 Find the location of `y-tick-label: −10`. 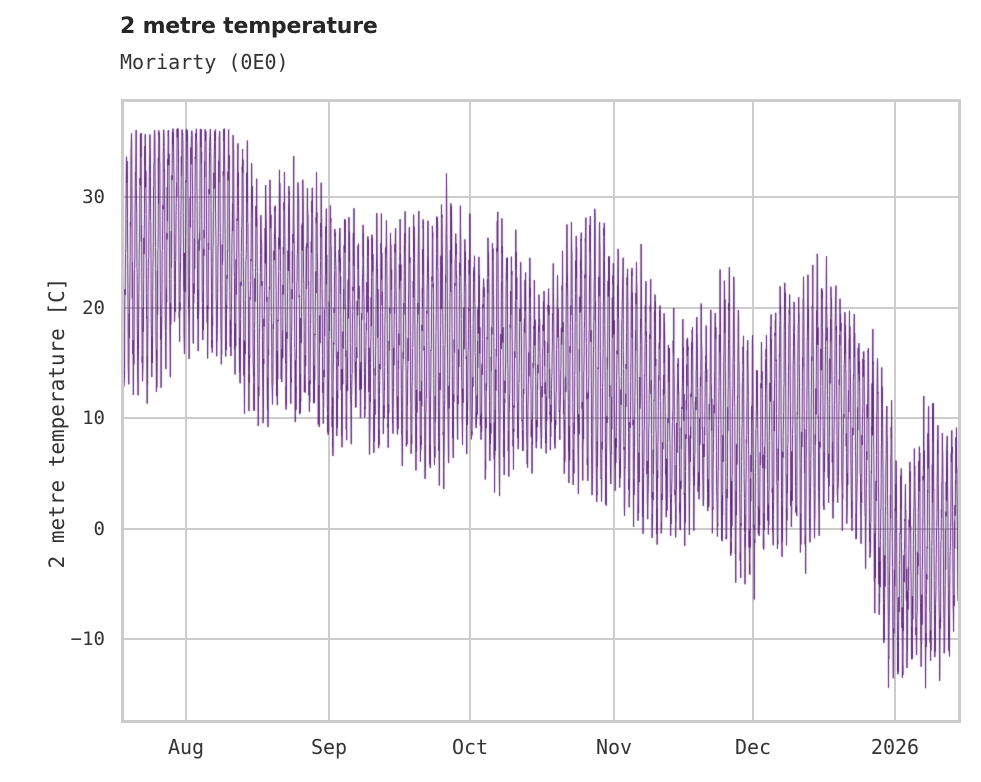

y-tick-label: −10 is located at coordinates (87, 639).